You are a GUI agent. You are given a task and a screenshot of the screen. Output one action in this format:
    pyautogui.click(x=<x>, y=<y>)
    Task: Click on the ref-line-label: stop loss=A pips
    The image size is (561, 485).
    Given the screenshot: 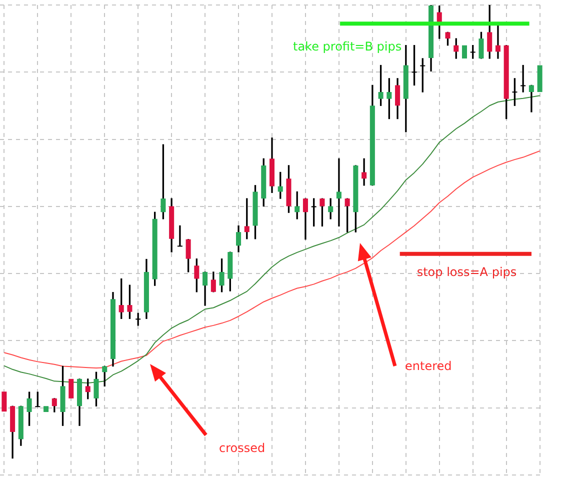 What is the action you would take?
    pyautogui.click(x=466, y=271)
    